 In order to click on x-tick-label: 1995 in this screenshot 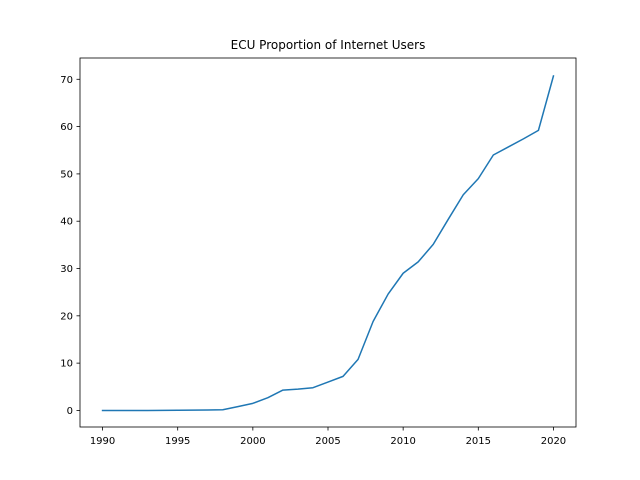, I will do `click(177, 441)`.